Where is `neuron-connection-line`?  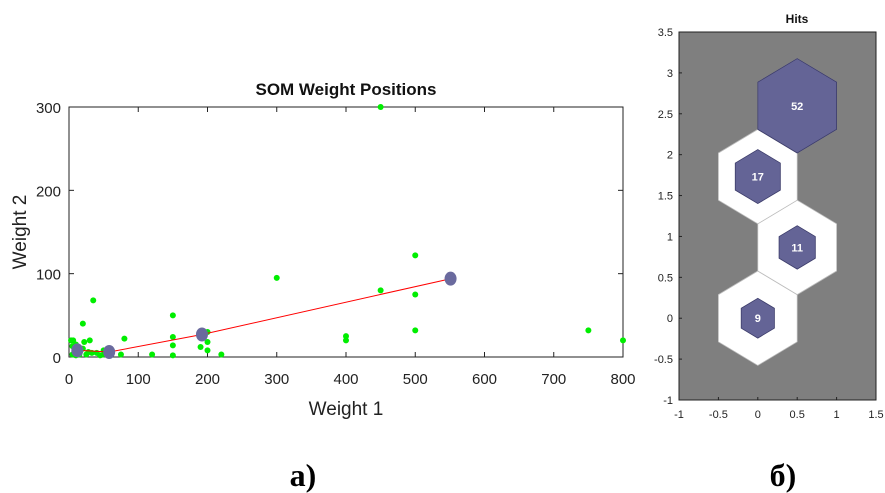
neuron-connection-line is located at coordinates (264, 315).